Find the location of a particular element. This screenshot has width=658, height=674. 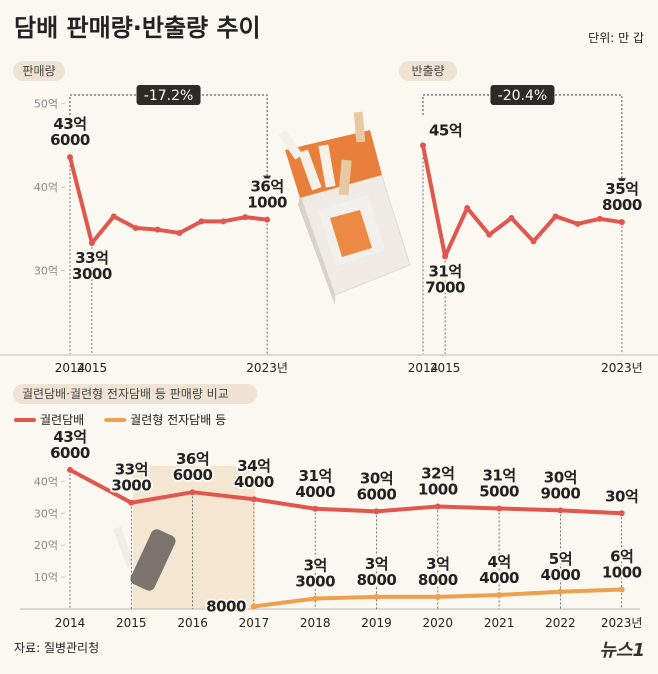

value-label-line: 31억 is located at coordinates (445, 271).